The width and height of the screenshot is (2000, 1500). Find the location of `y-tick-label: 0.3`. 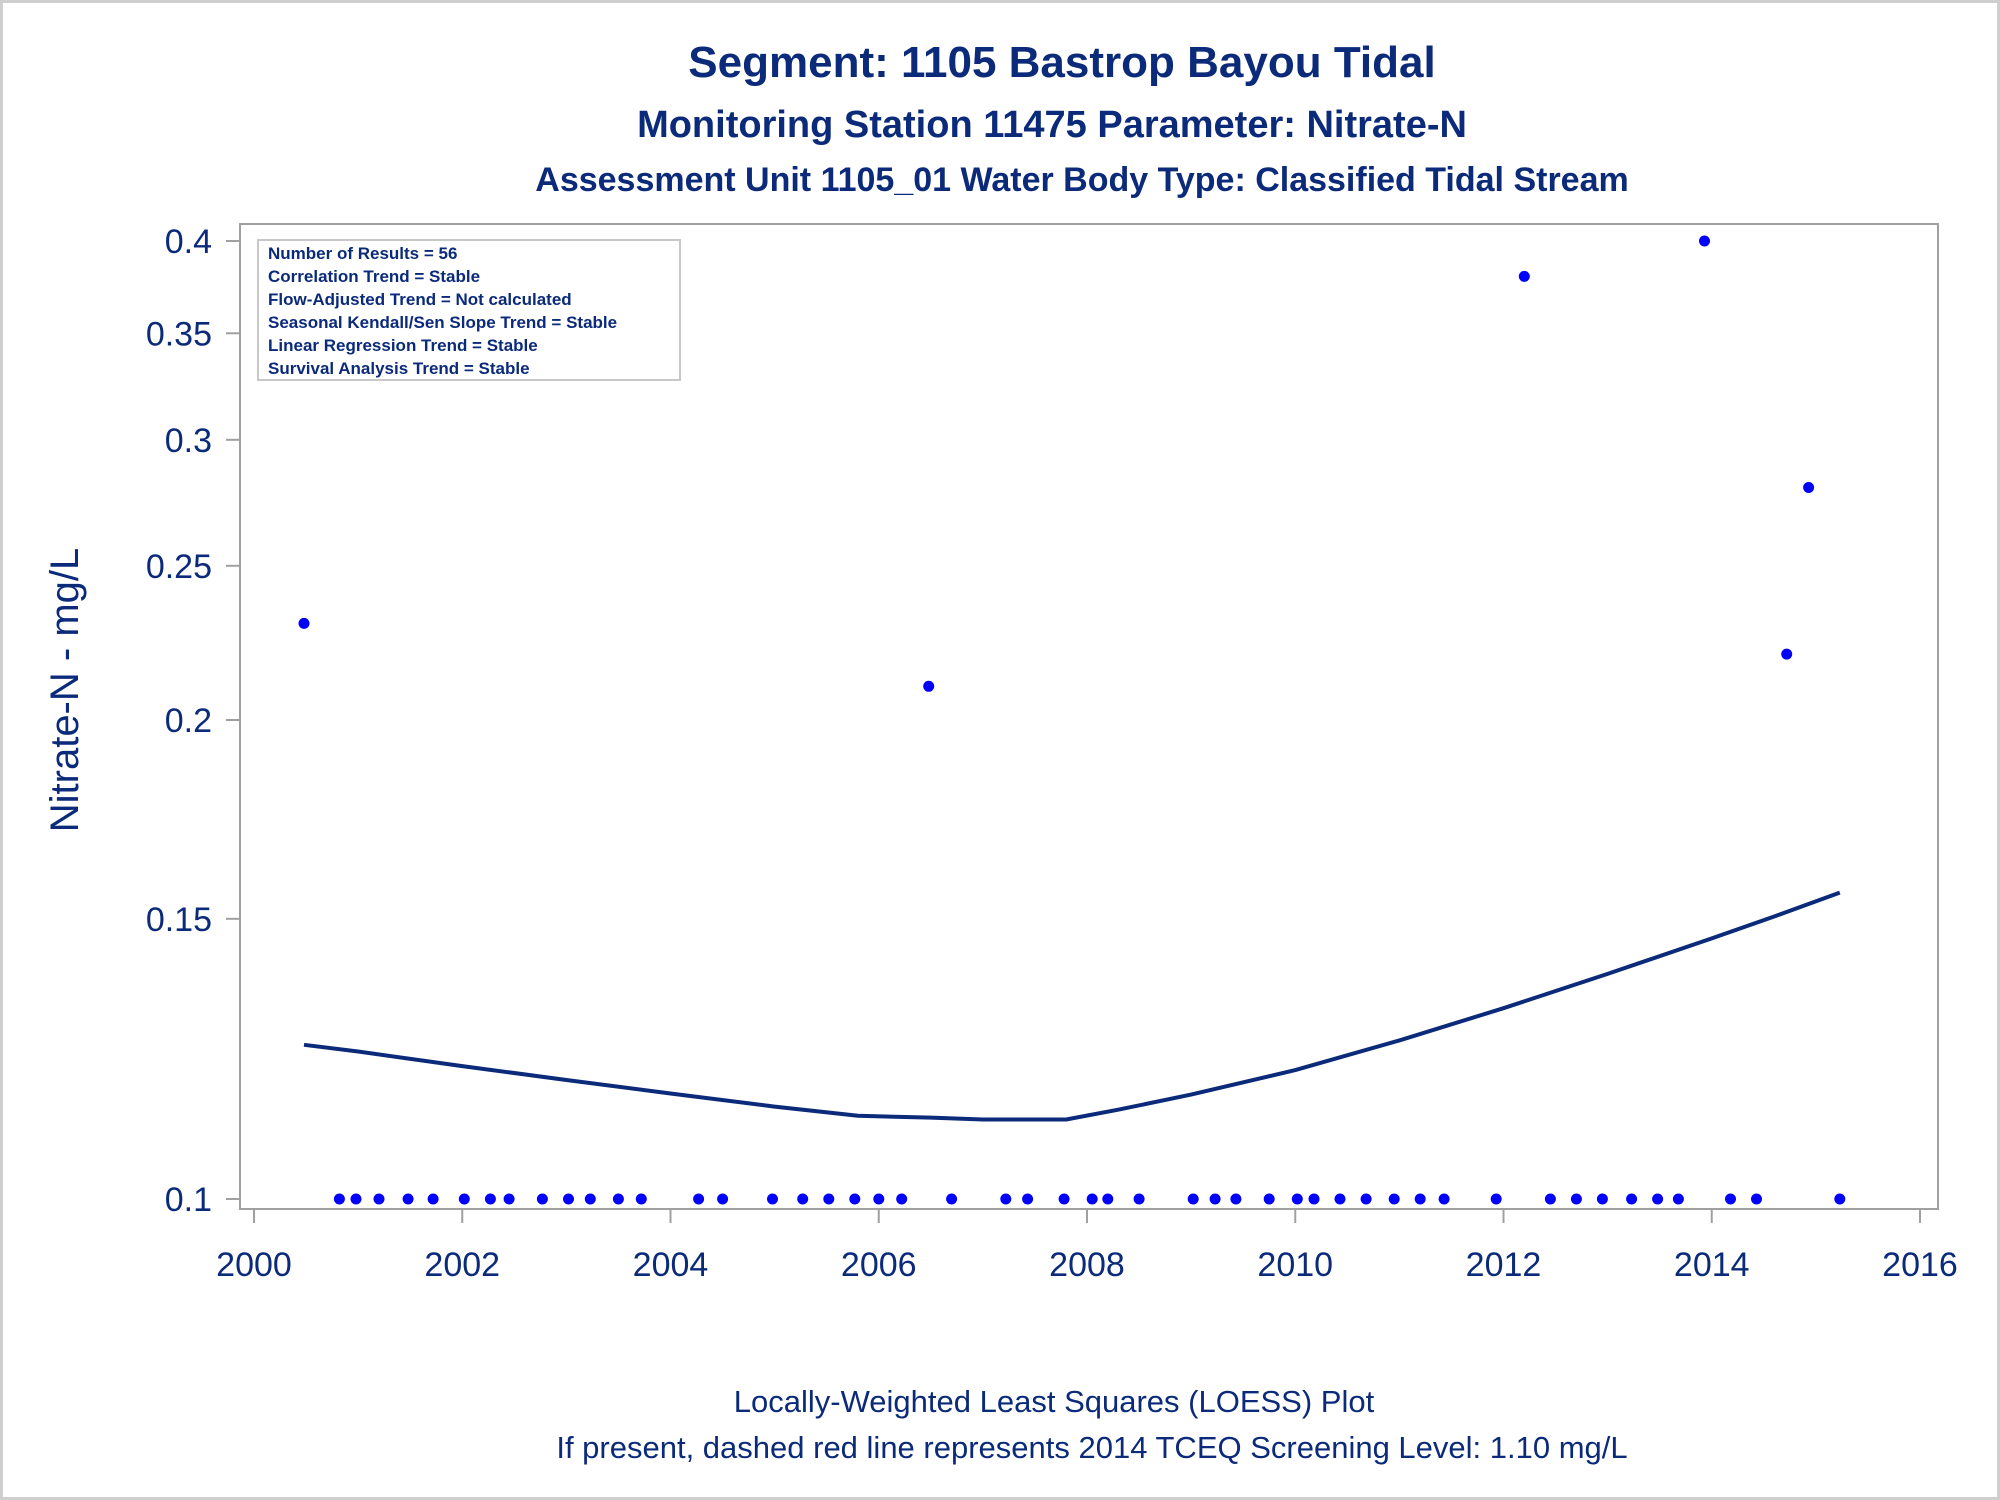

y-tick-label: 0.3 is located at coordinates (188, 441).